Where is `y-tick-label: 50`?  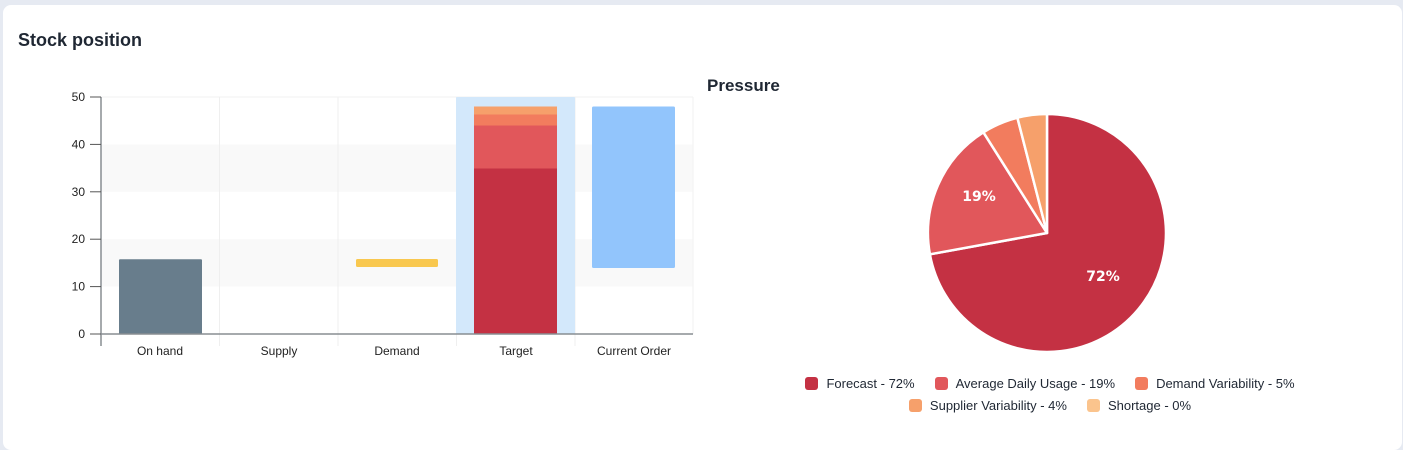
y-tick-label: 50 is located at coordinates (79, 97).